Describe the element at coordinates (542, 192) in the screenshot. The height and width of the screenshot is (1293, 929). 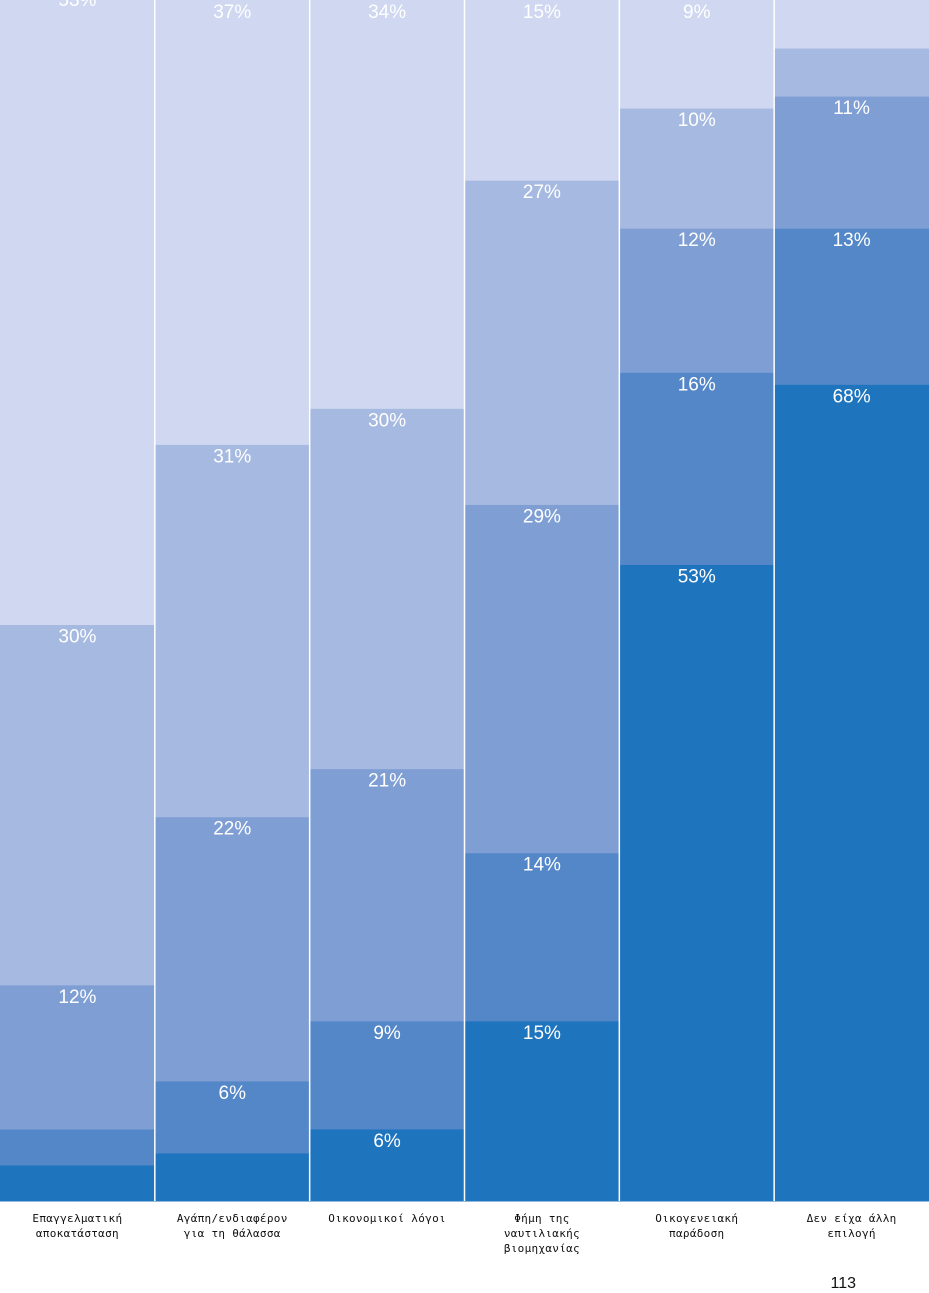
I see `data-label: 27%` at that location.